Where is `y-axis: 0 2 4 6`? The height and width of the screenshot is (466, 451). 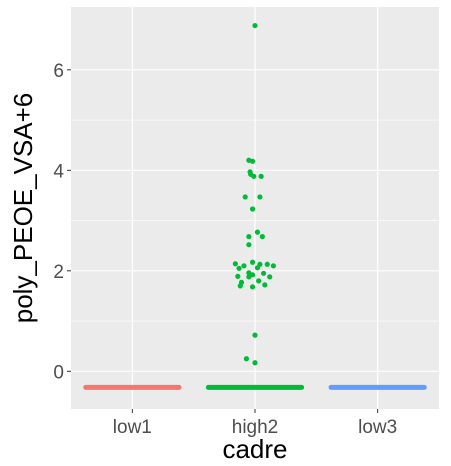 y-axis: 0 2 4 6 is located at coordinates (62, 222).